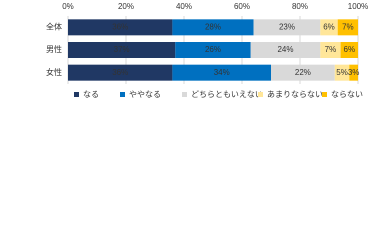  I want to click on x-tick-label: 60%, so click(242, 6).